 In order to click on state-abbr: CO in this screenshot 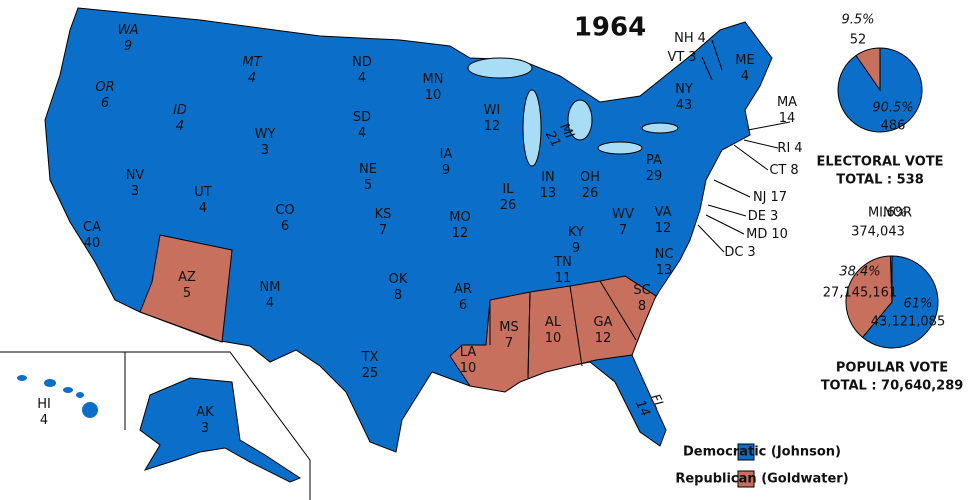, I will do `click(284, 210)`.